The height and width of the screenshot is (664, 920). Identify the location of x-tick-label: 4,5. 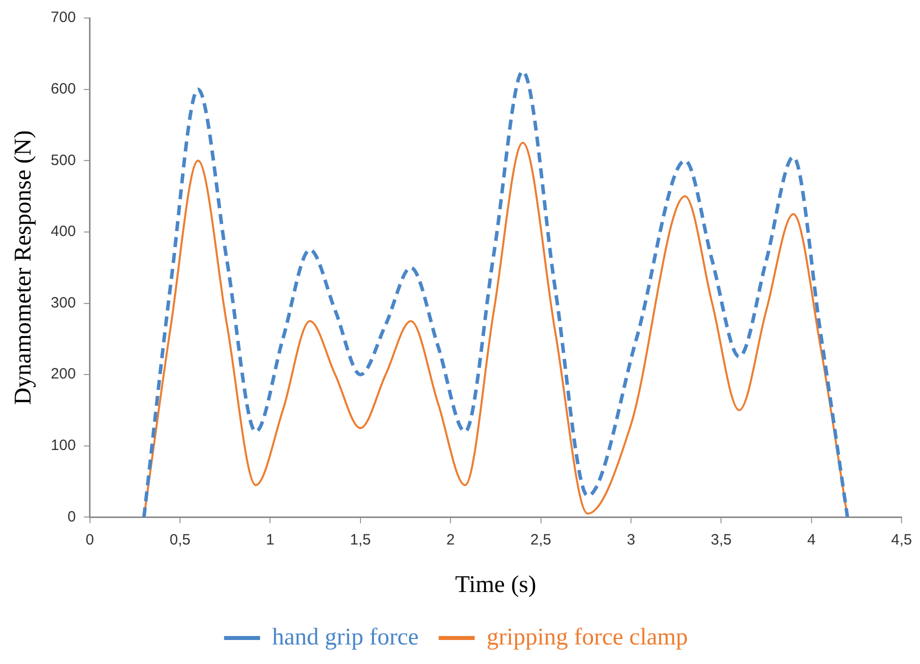
(901, 539).